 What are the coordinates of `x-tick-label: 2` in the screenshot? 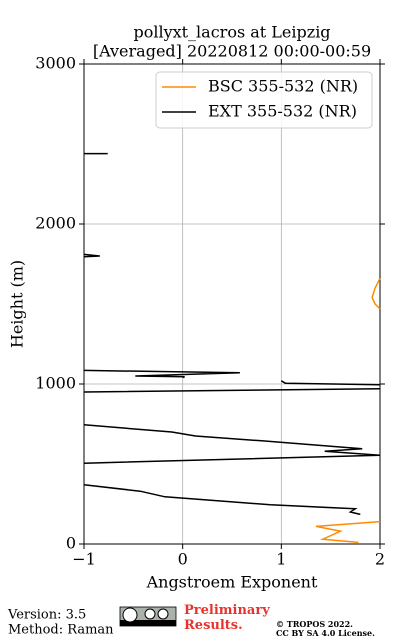 It's located at (380, 559).